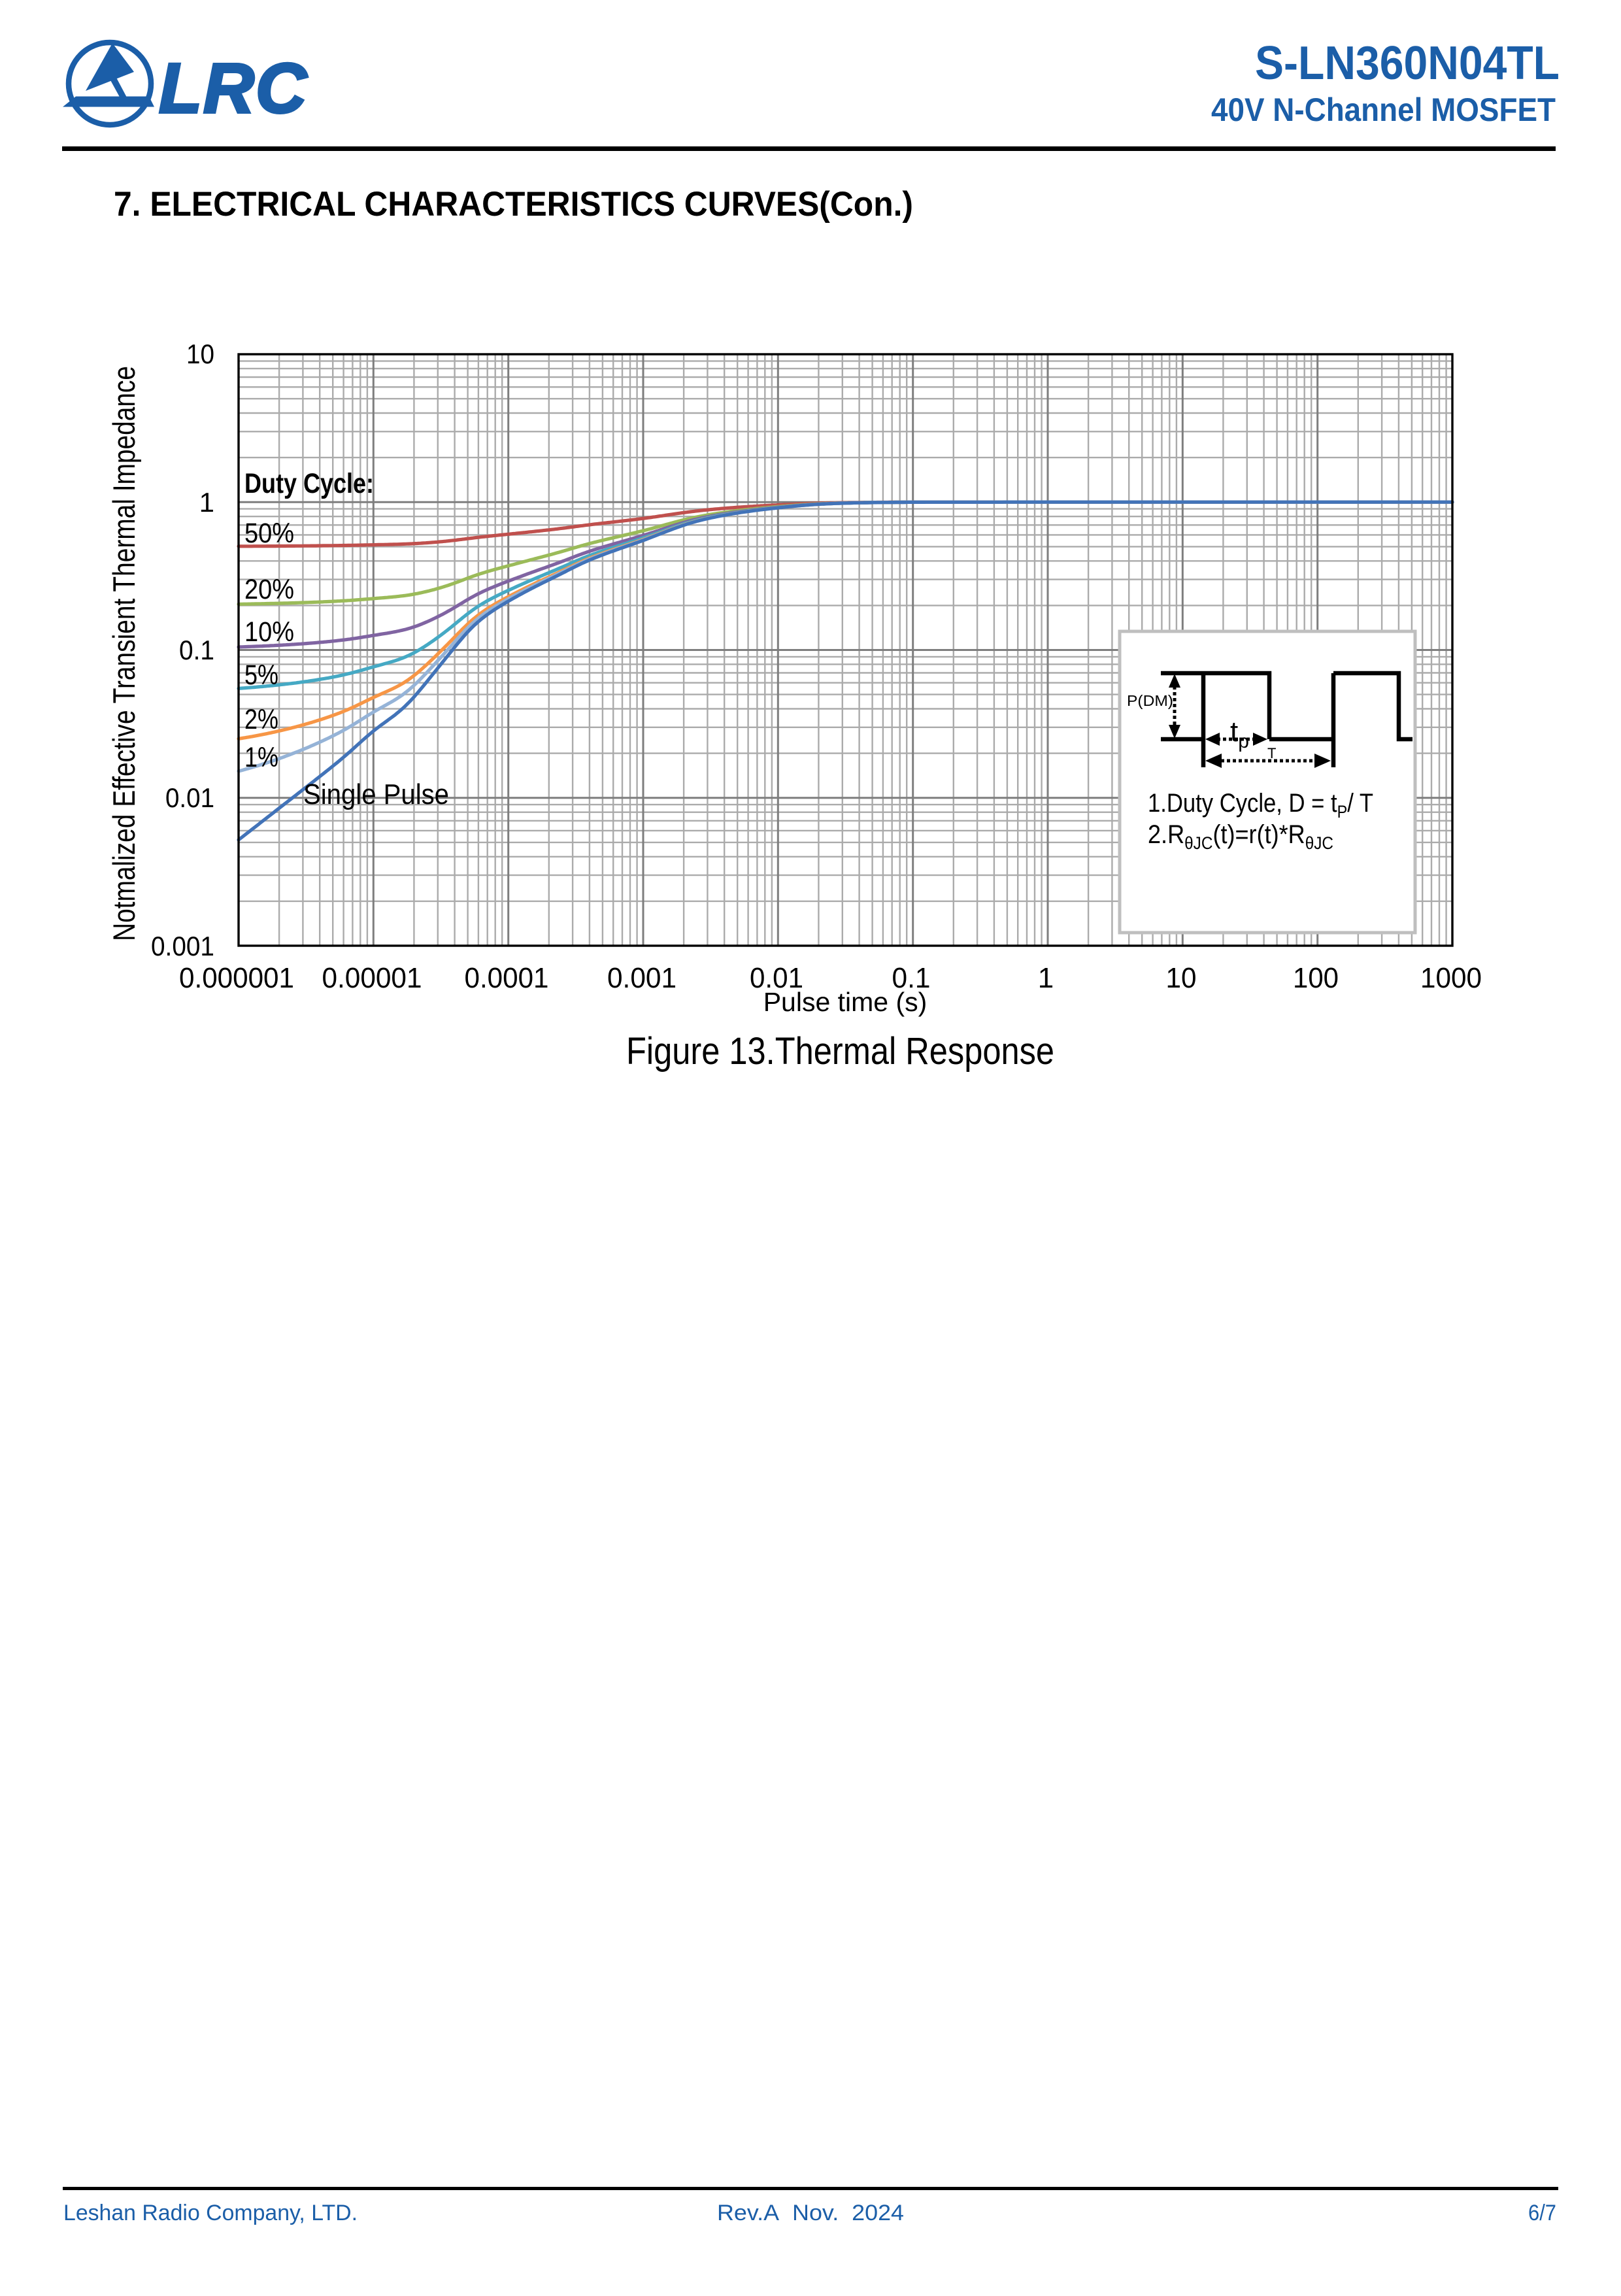 The width and height of the screenshot is (1621, 2296). Describe the element at coordinates (1383, 110) in the screenshot. I see `svg-text: 40V N-Channel MOSFET` at that location.